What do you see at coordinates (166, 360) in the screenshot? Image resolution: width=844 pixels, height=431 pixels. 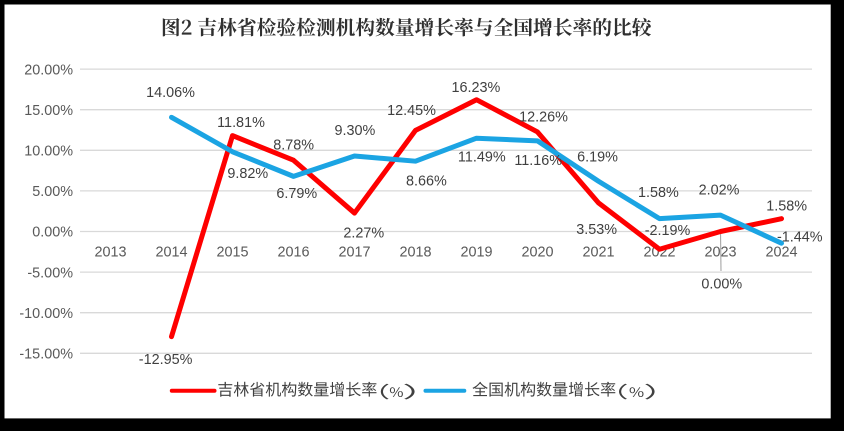 I see `svg-text: -12.95%` at bounding box center [166, 360].